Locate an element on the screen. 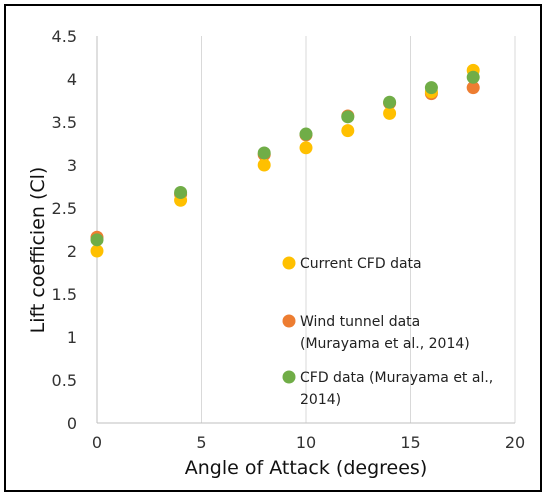 This screenshot has height=500, width=550. y-tick-label: 2 is located at coordinates (72, 251).